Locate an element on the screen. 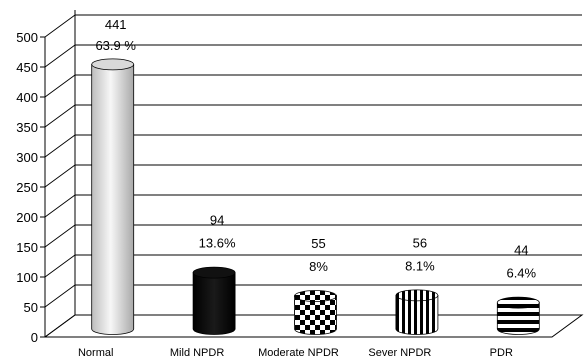 The image size is (584, 362). value-label: 44 is located at coordinates (521, 250).